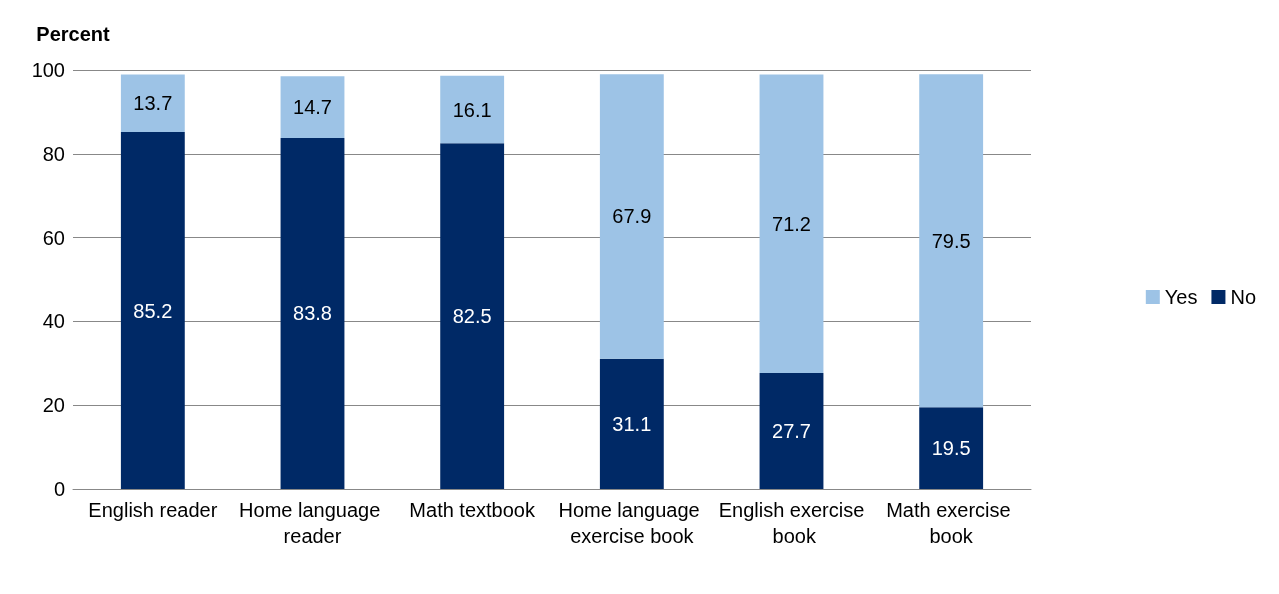 The width and height of the screenshot is (1279, 594). What do you see at coordinates (53, 153) in the screenshot?
I see `y-tick-label: 80` at bounding box center [53, 153].